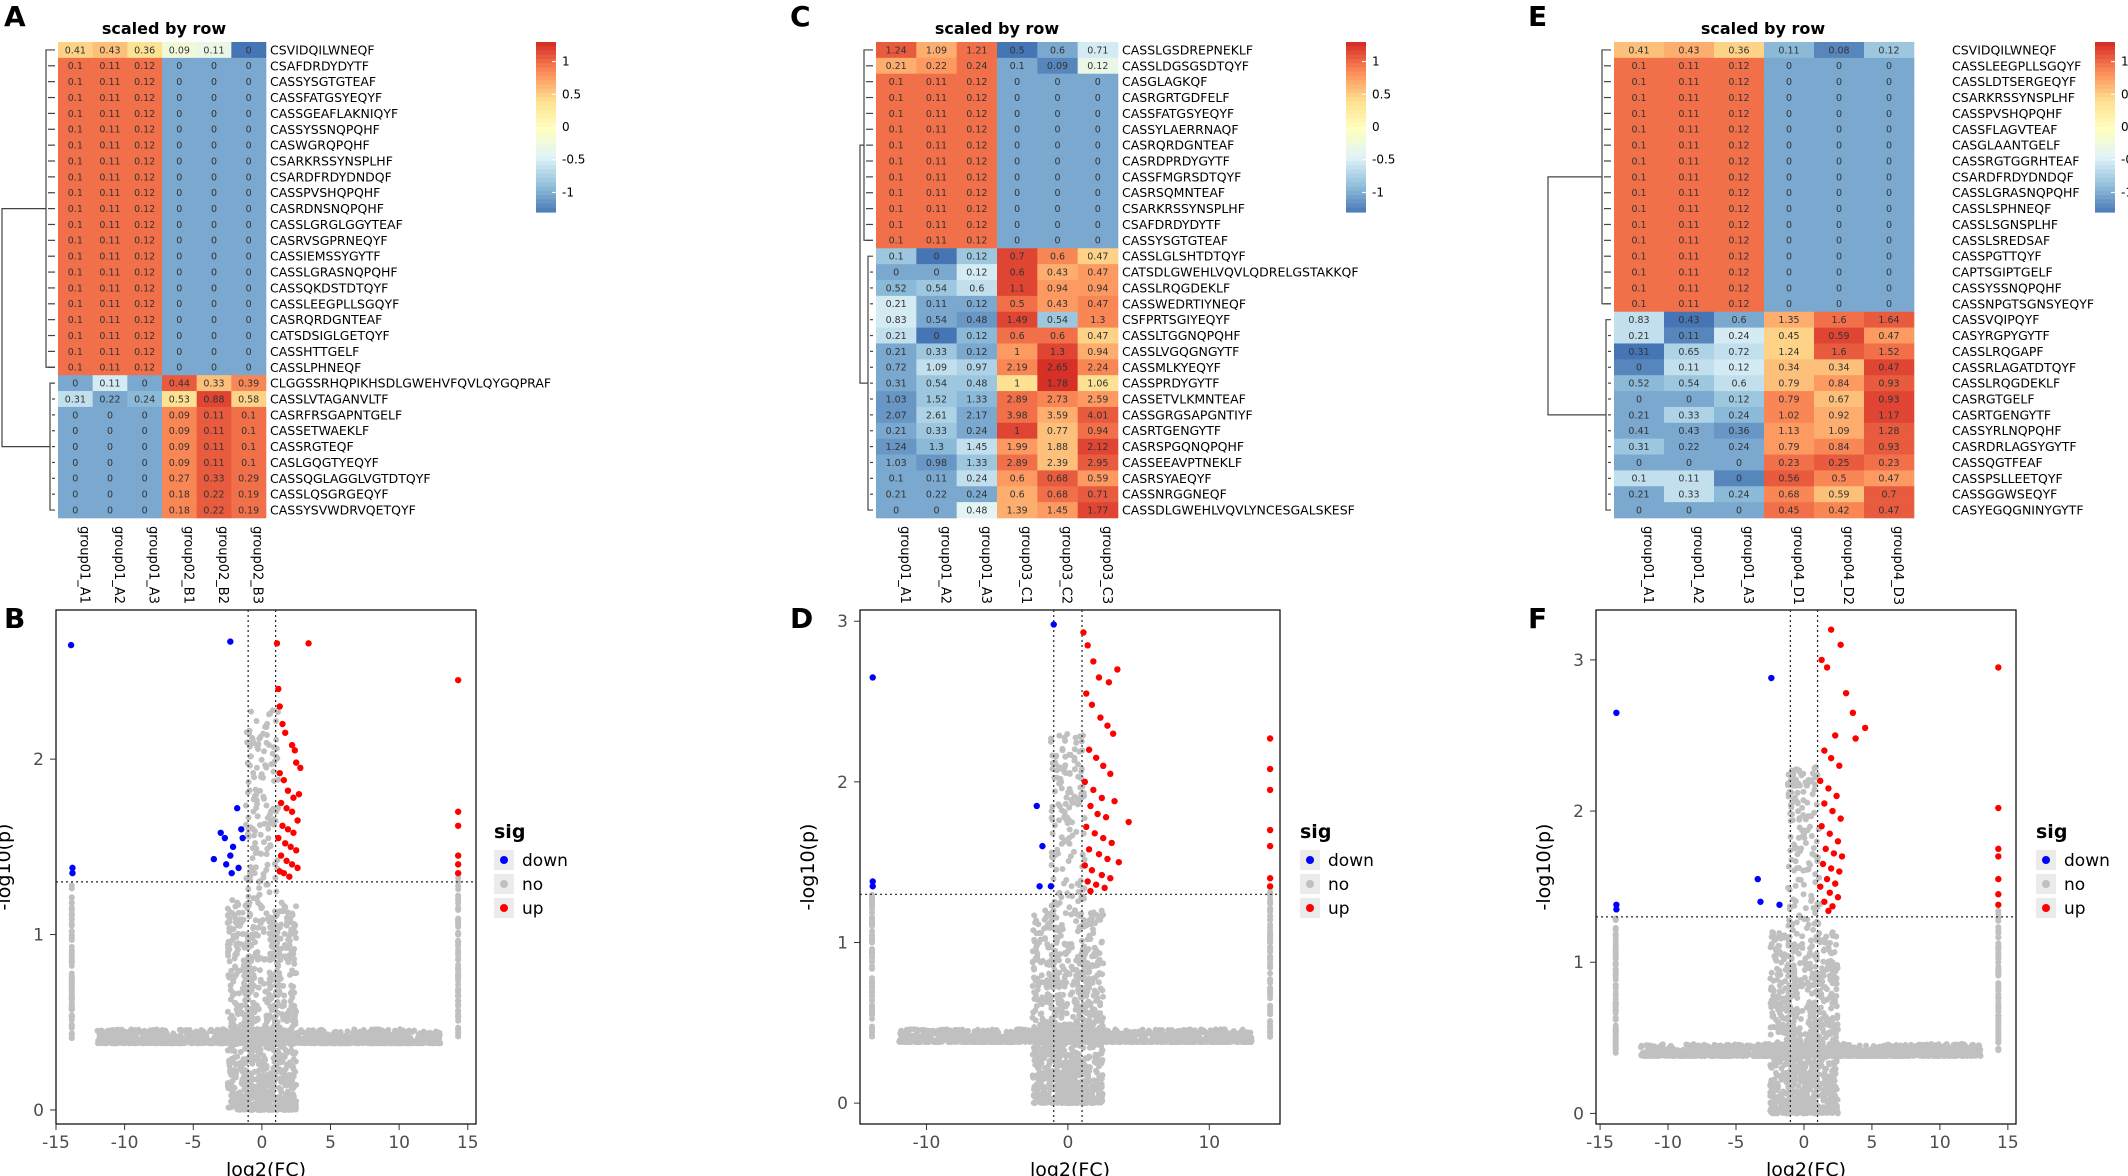  What do you see at coordinates (1738, 431) in the screenshot?
I see `heatmap-e-cell-value: 0.36` at bounding box center [1738, 431].